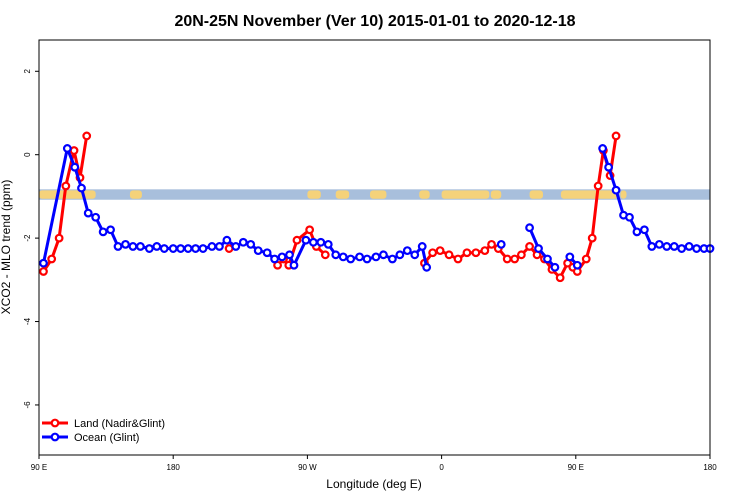  I want to click on x-tick-label: 0, so click(441, 467).